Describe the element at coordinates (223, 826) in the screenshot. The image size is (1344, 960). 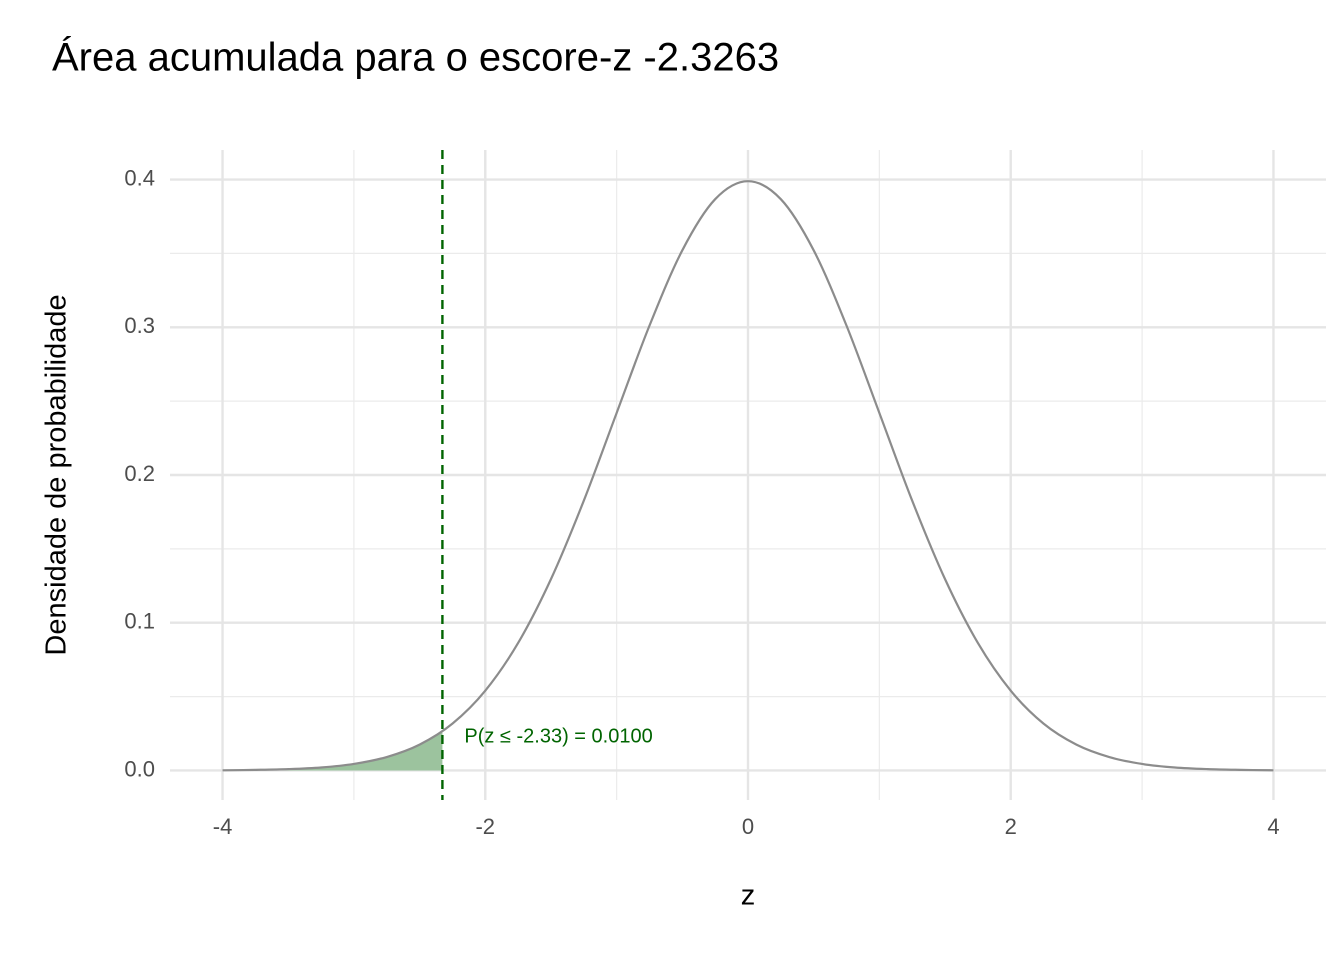
I see `x-tick-label: -4` at that location.